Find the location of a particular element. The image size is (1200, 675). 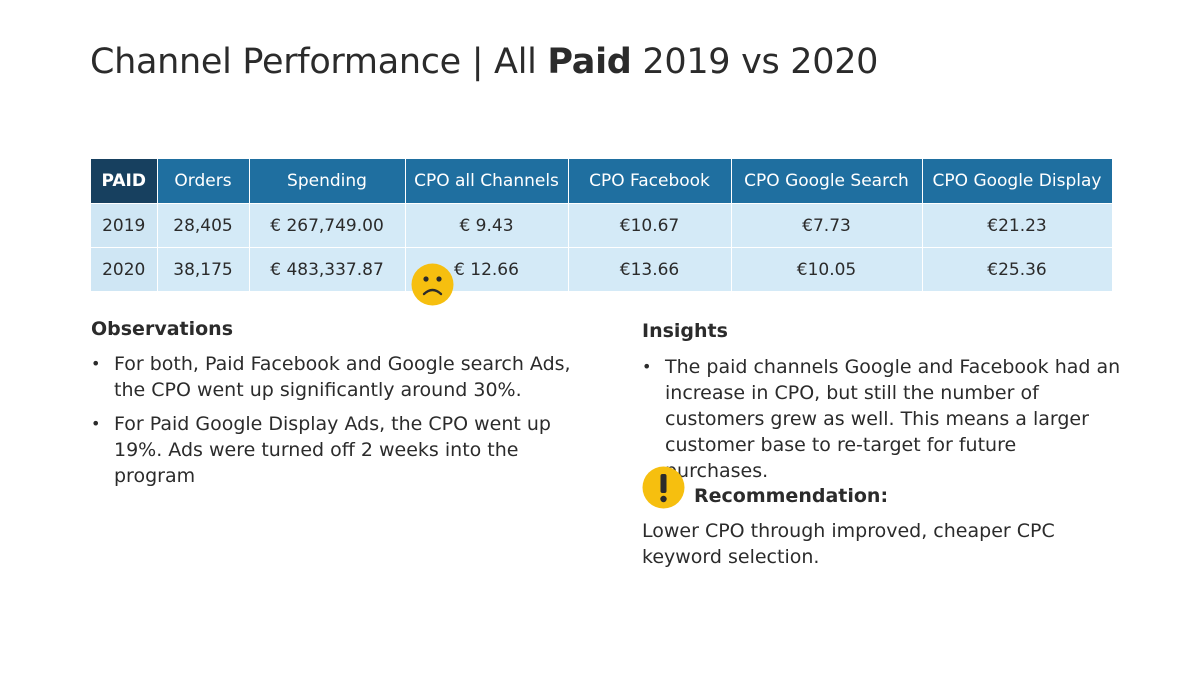

cpo-google-search-cell: €7.73 is located at coordinates (827, 225).